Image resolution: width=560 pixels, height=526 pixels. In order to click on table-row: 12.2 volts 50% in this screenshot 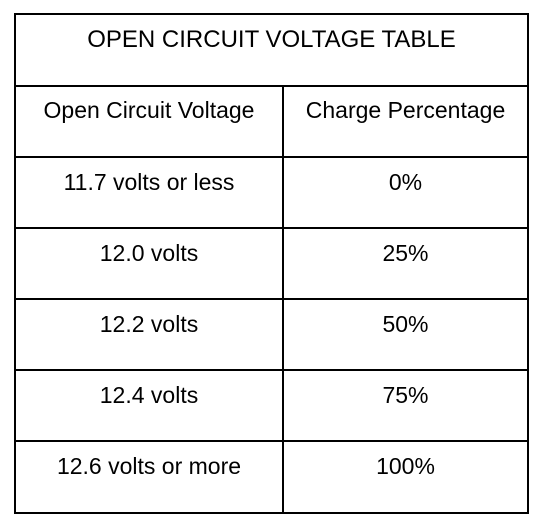, I will do `click(271, 335)`.